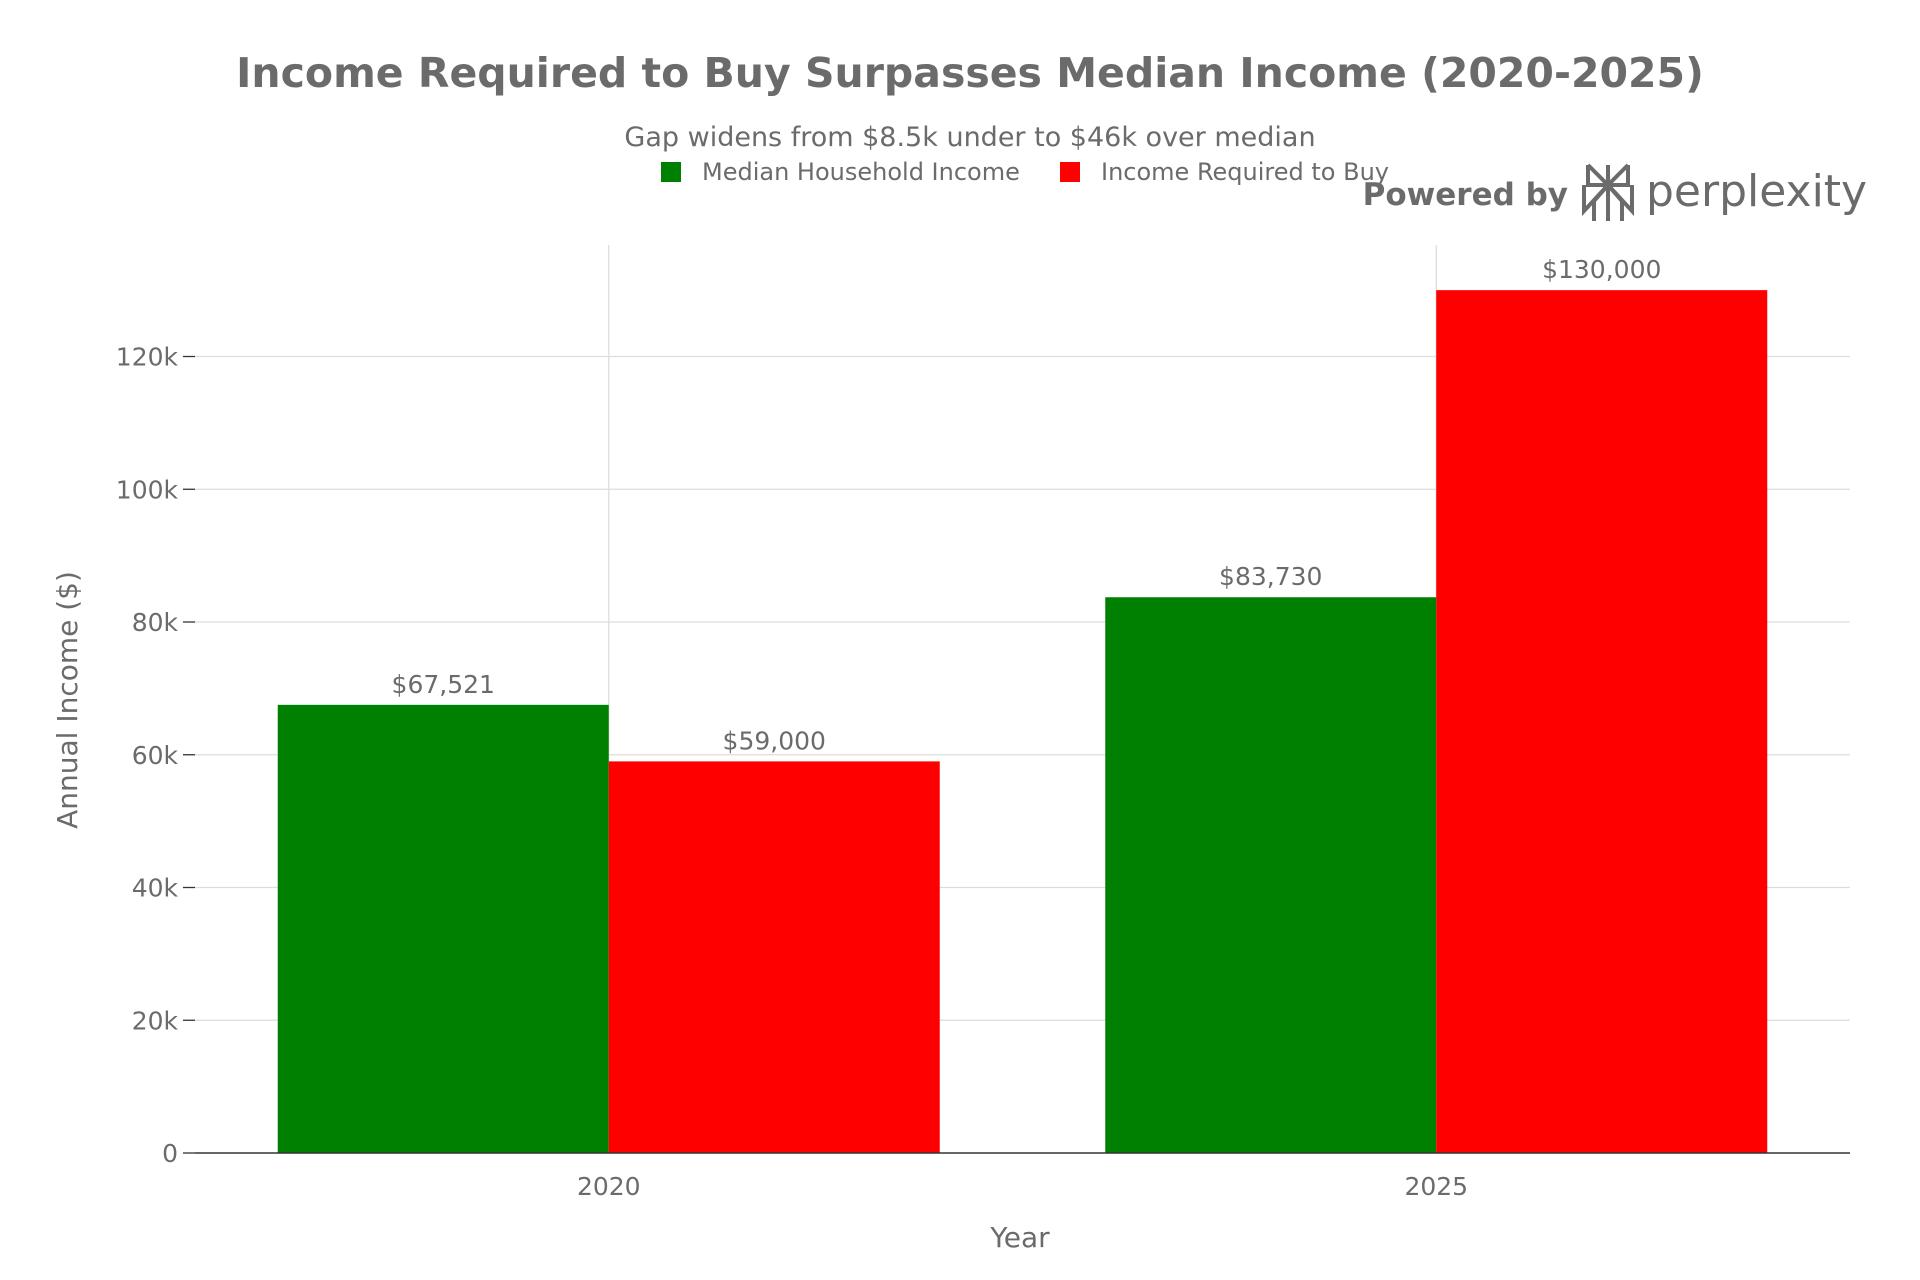 The width and height of the screenshot is (1920, 1280). I want to click on legend-label-median-household-income: Median Household Income, so click(861, 172).